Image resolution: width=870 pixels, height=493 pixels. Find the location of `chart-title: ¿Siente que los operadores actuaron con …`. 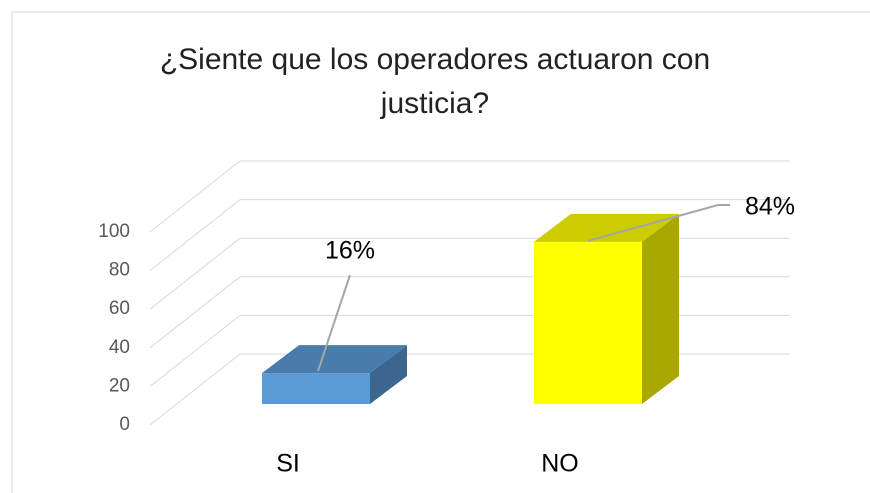

chart-title: ¿Siente que los operadores actuaron con … is located at coordinates (435, 81).